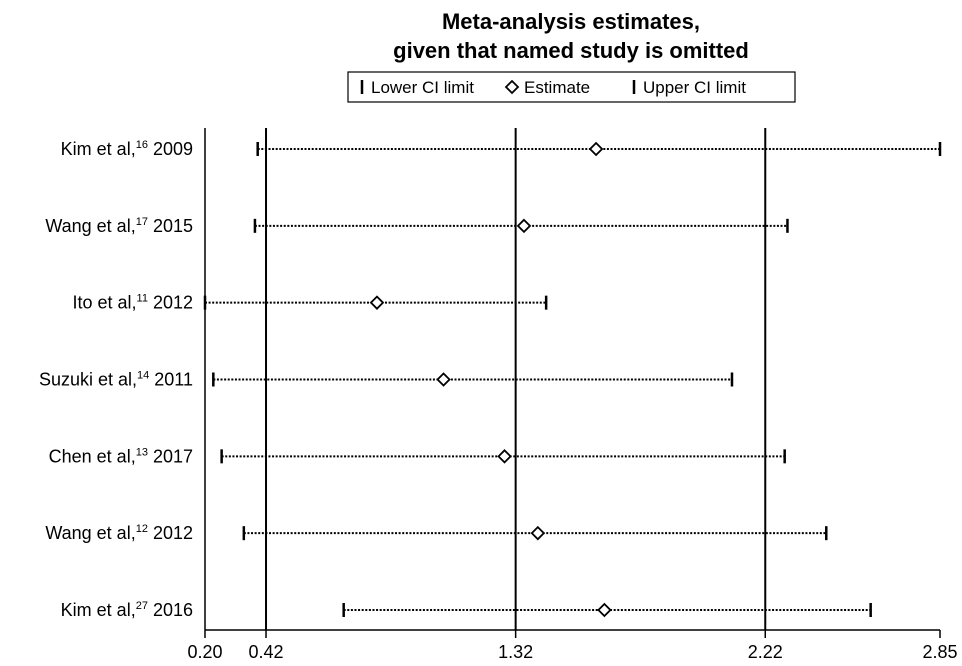  Describe the element at coordinates (765, 652) in the screenshot. I see `x-tick-label: 2.22` at that location.